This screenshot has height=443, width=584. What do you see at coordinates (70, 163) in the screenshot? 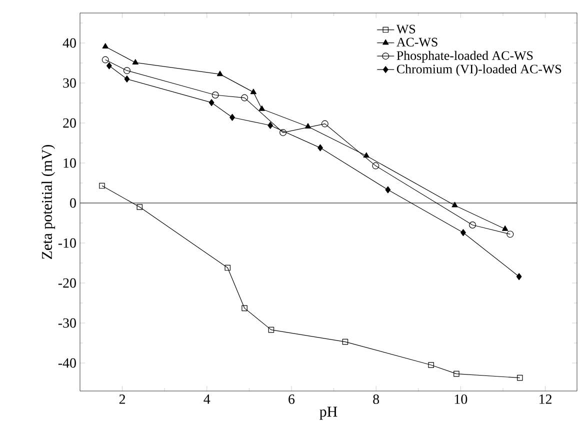
I see `y-tick-label: 10` at bounding box center [70, 163].